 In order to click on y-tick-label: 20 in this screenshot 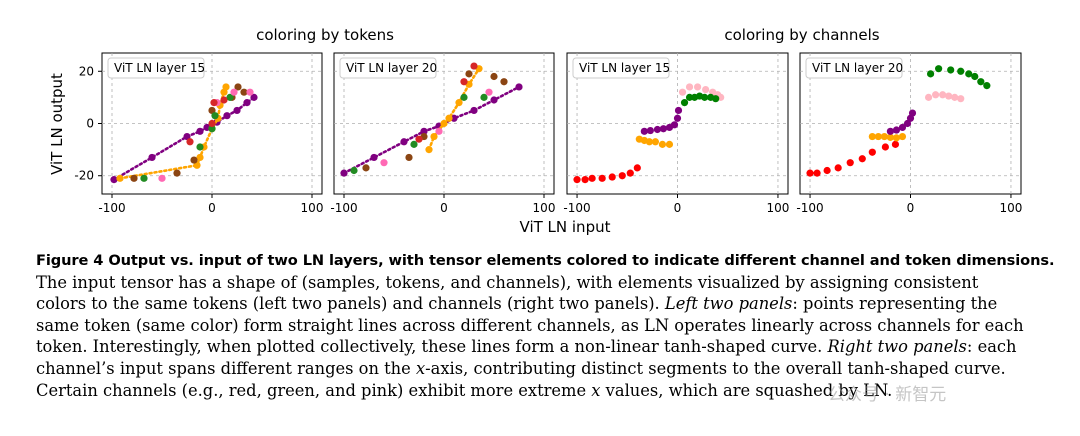, I will do `click(86, 71)`.